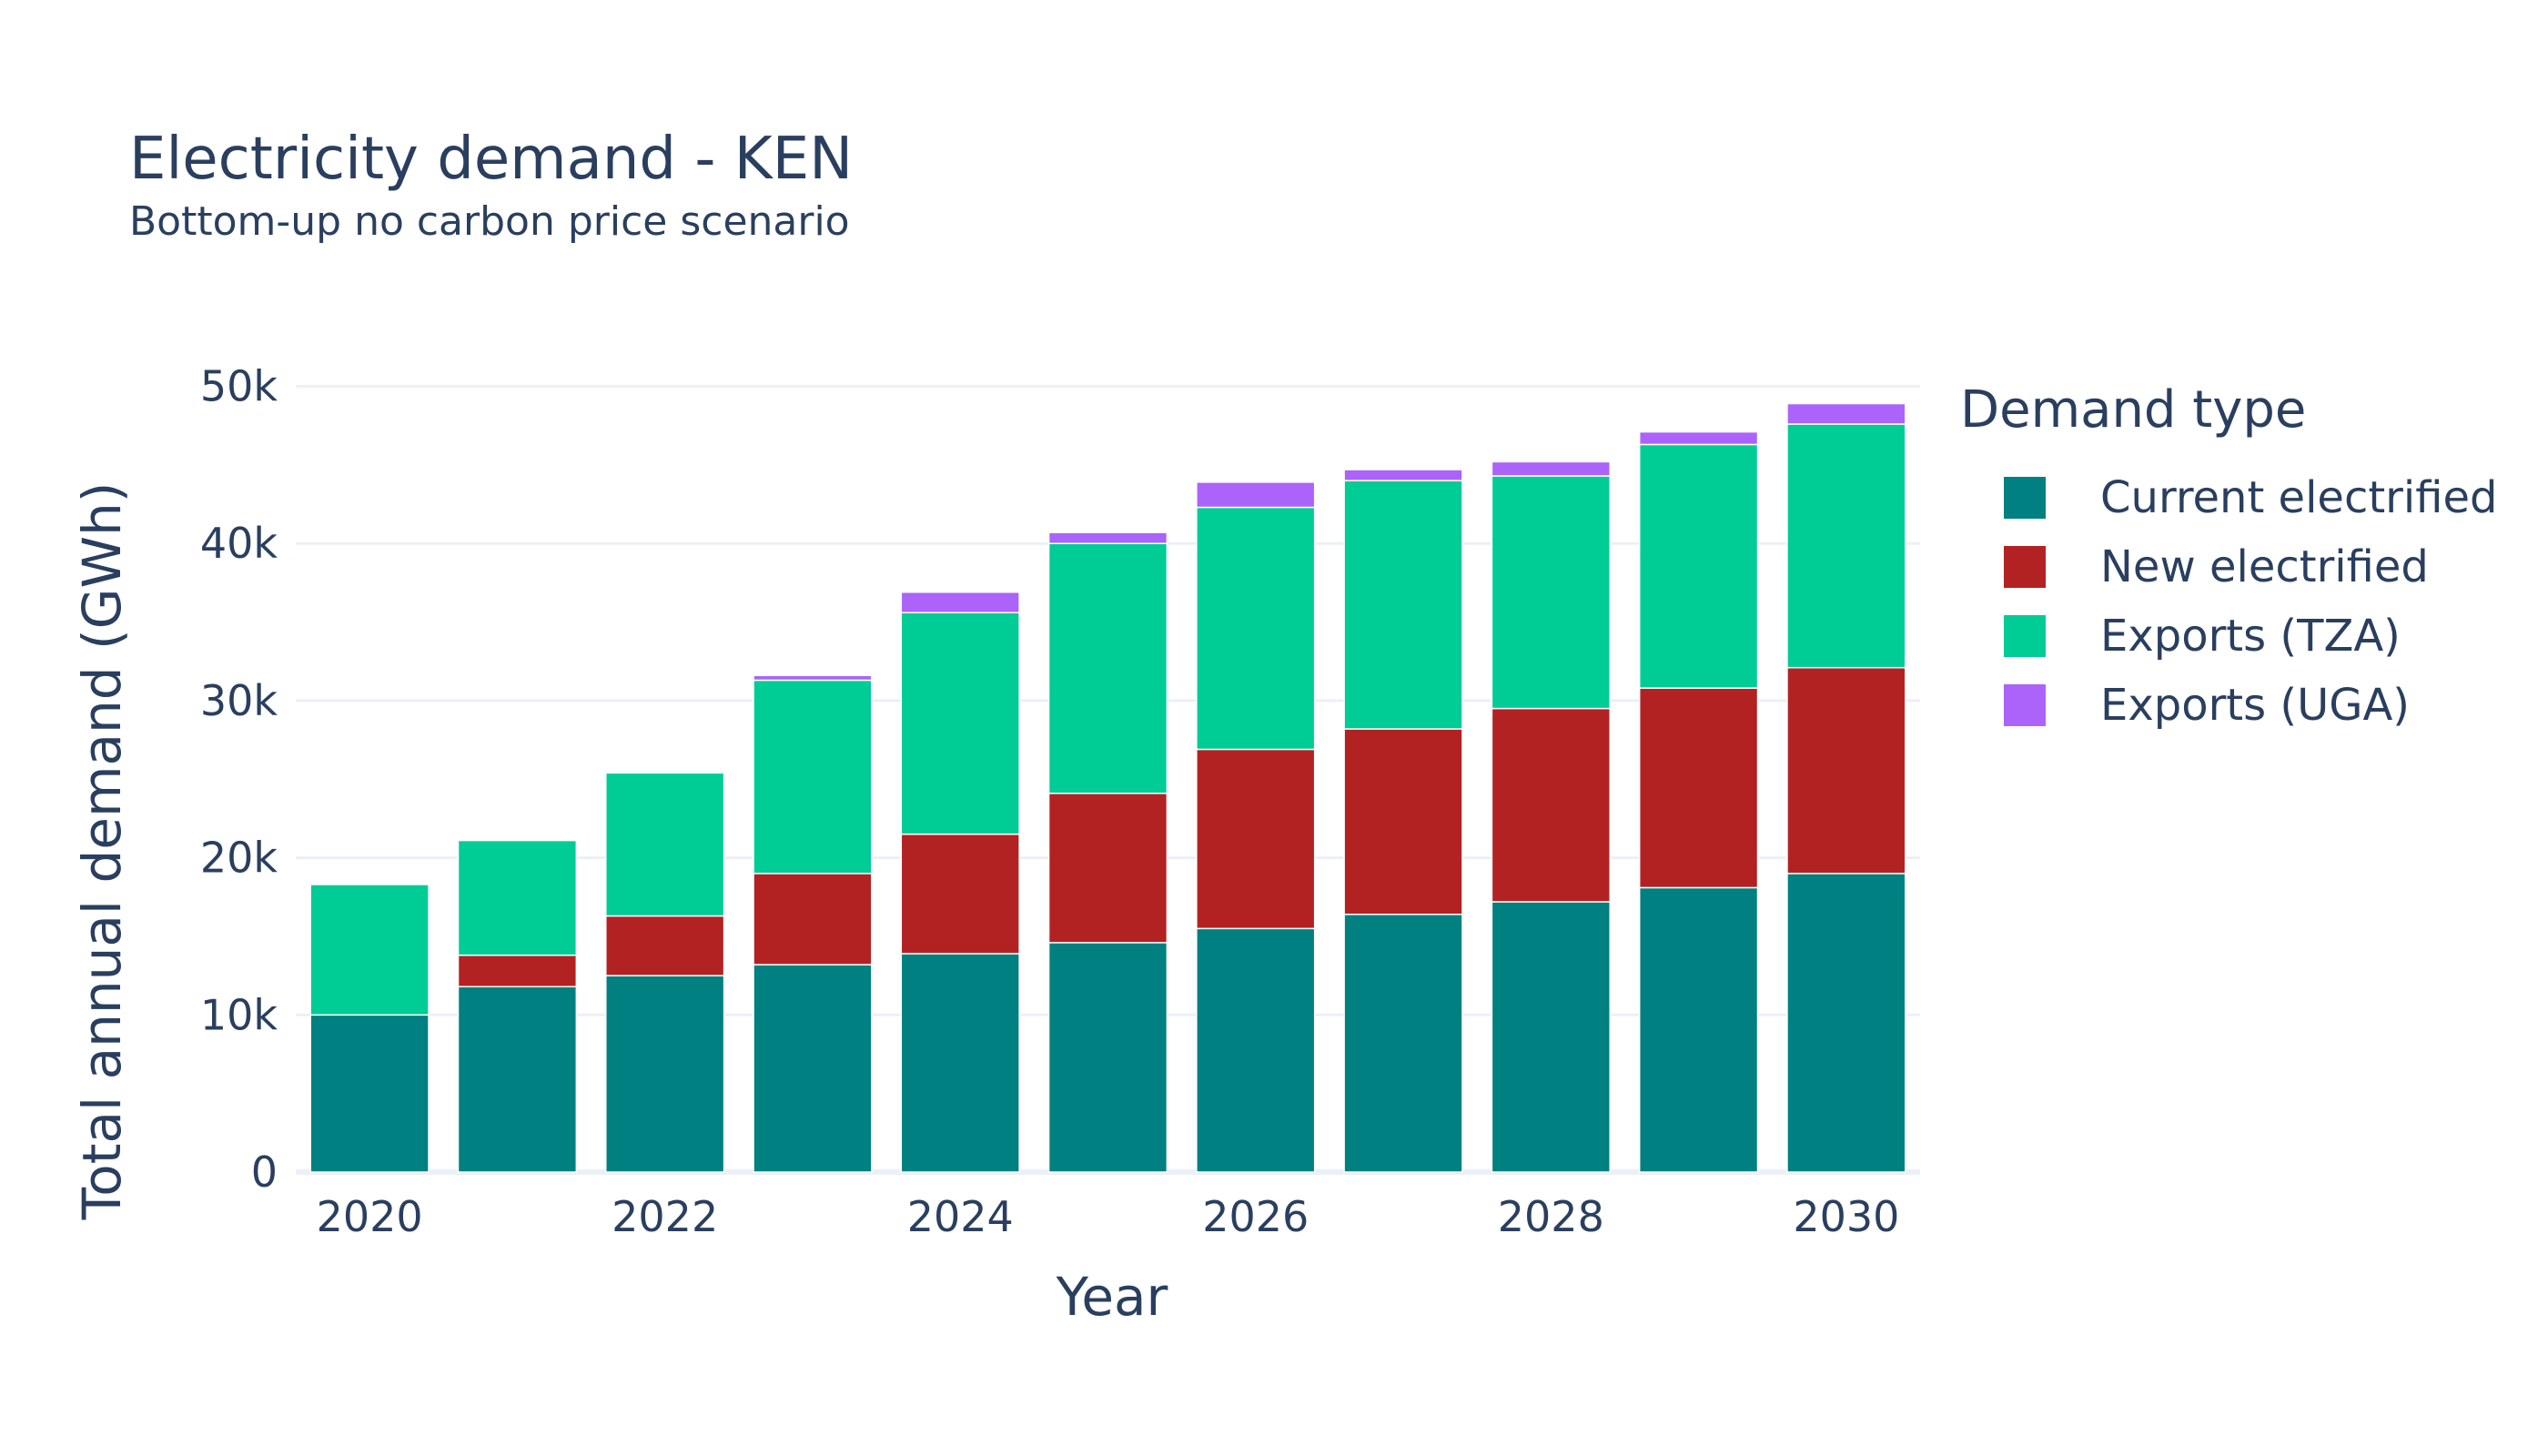  I want to click on chart-title: Electricity demand - KEN, so click(491, 160).